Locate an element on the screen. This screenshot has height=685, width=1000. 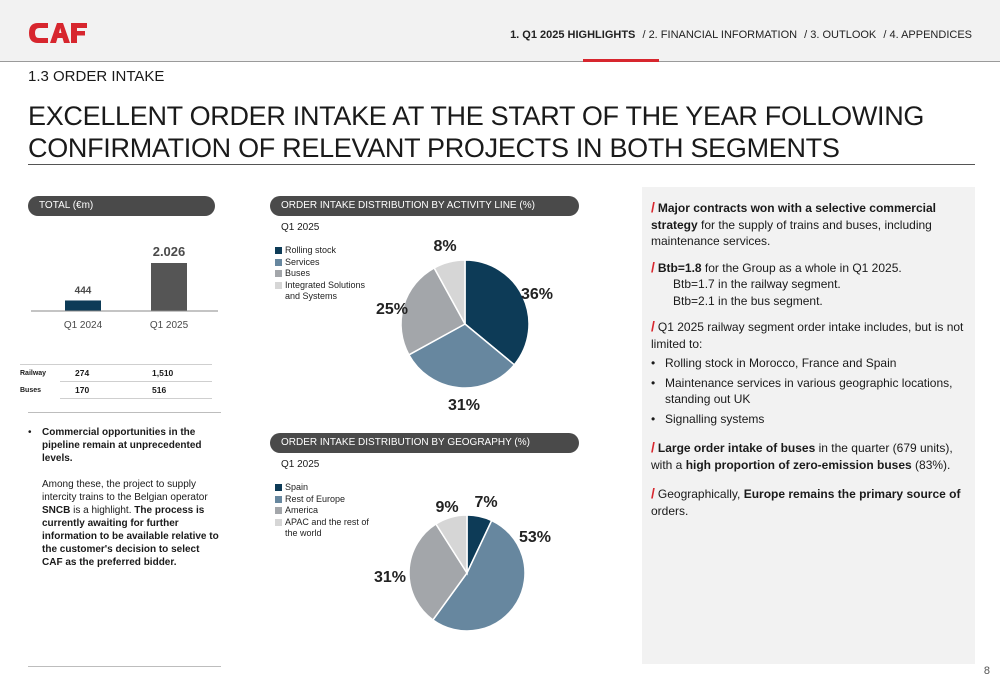
table-divider is located at coordinates (124, 412).